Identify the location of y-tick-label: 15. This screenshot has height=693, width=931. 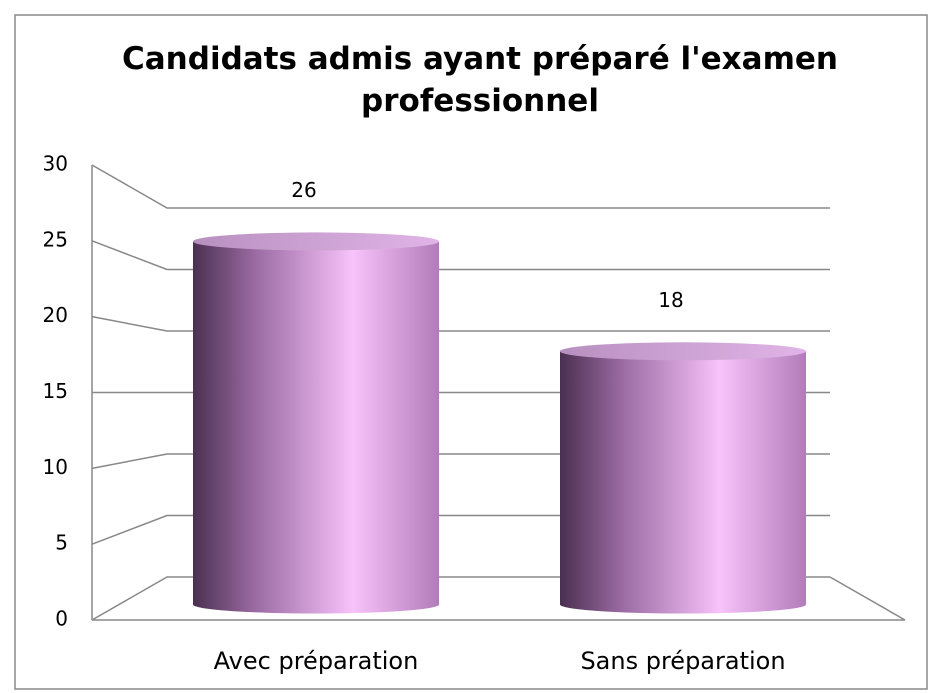
(55, 391).